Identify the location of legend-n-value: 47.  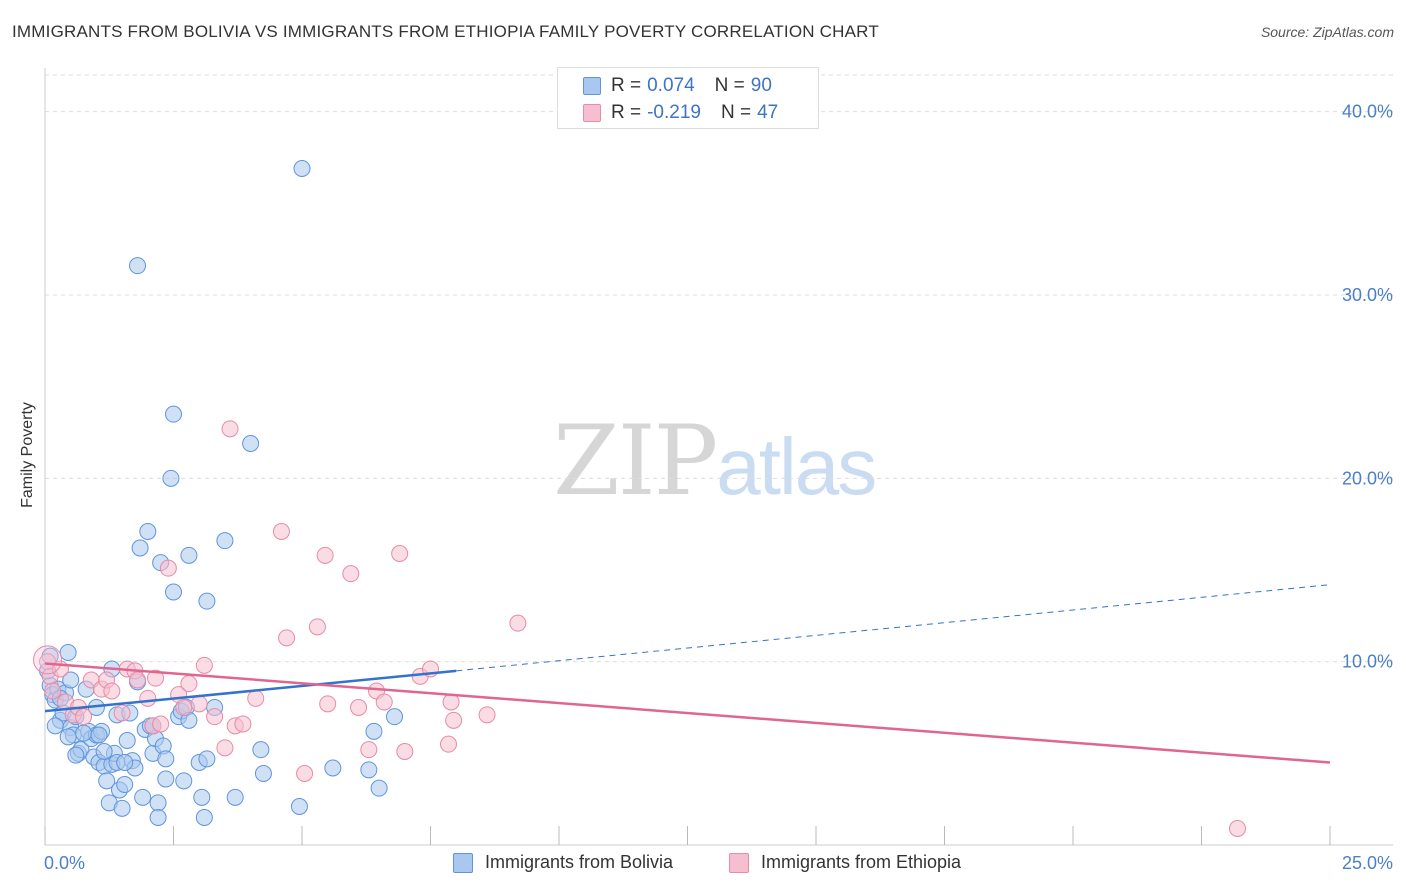
(768, 112).